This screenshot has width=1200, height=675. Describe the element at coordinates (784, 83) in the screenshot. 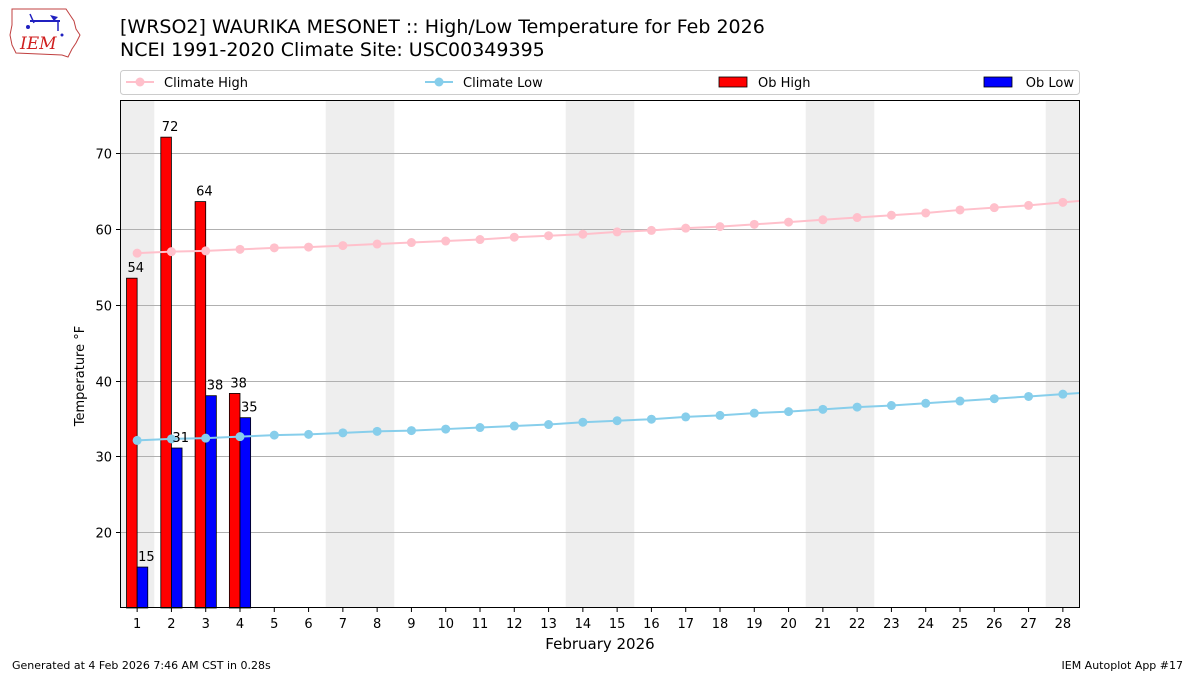

I see `legend-label: Ob High` at that location.